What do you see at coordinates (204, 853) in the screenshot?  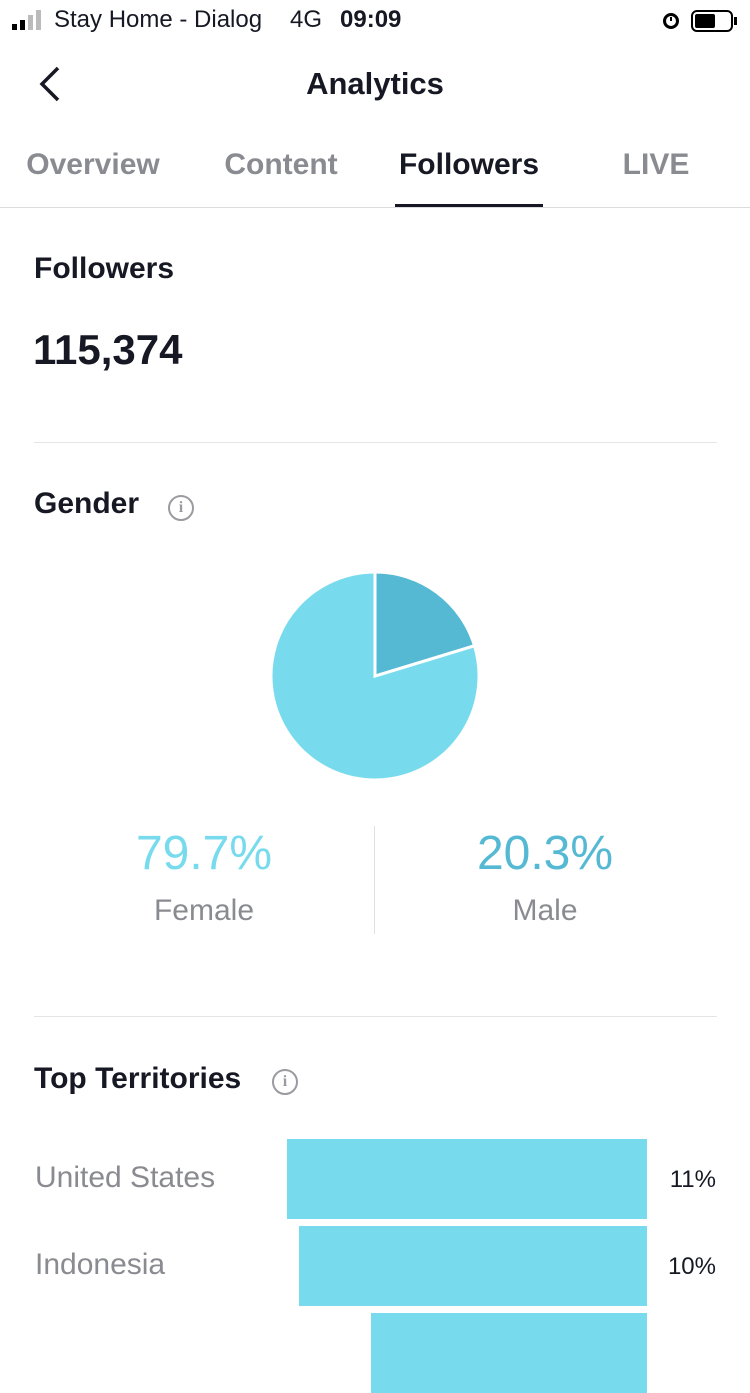 I see `gender-percent: 79.7%` at bounding box center [204, 853].